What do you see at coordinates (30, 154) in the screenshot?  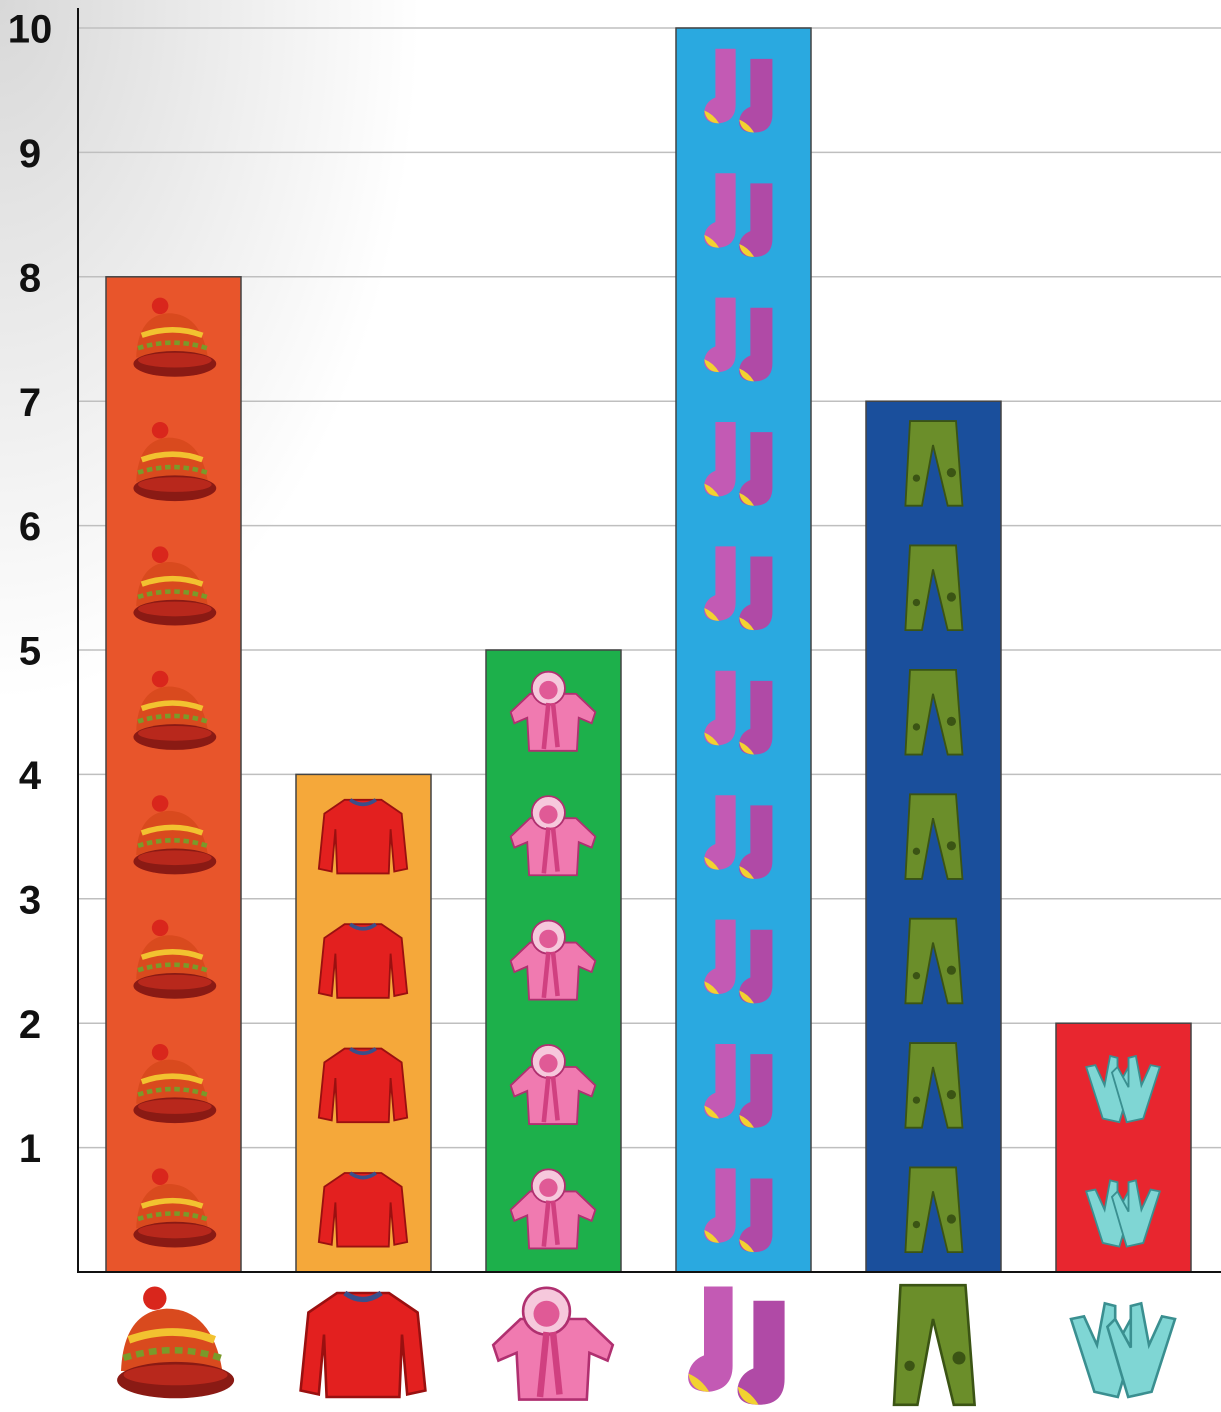 I see `y-tick-label: 9` at bounding box center [30, 154].